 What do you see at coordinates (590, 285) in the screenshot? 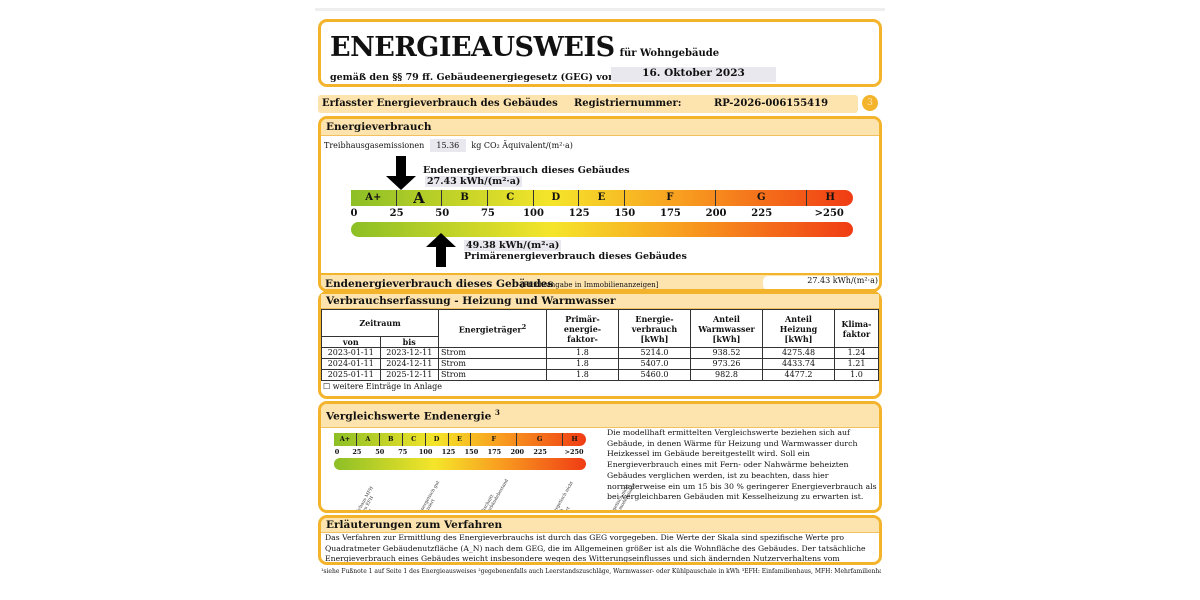
I see `summary-note: [Pflichtangabe in Immobilienanzeigen]` at bounding box center [590, 285].